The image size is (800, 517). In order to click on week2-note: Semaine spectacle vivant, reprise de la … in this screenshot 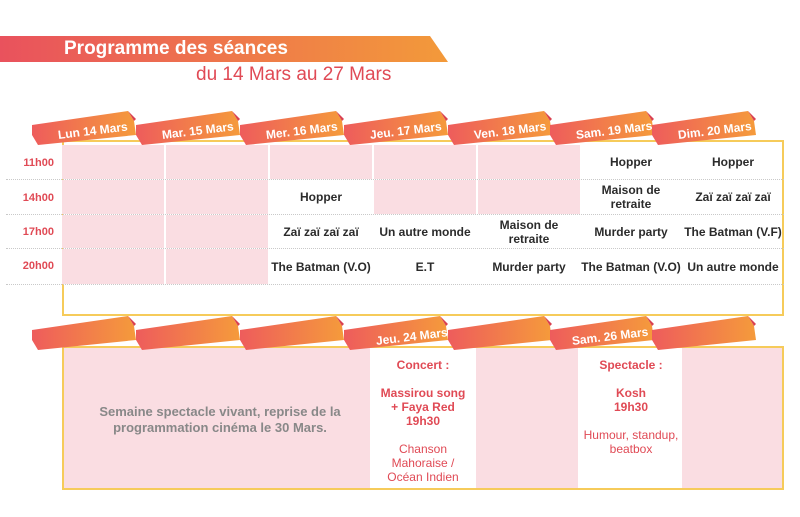, I will do `click(220, 419)`.